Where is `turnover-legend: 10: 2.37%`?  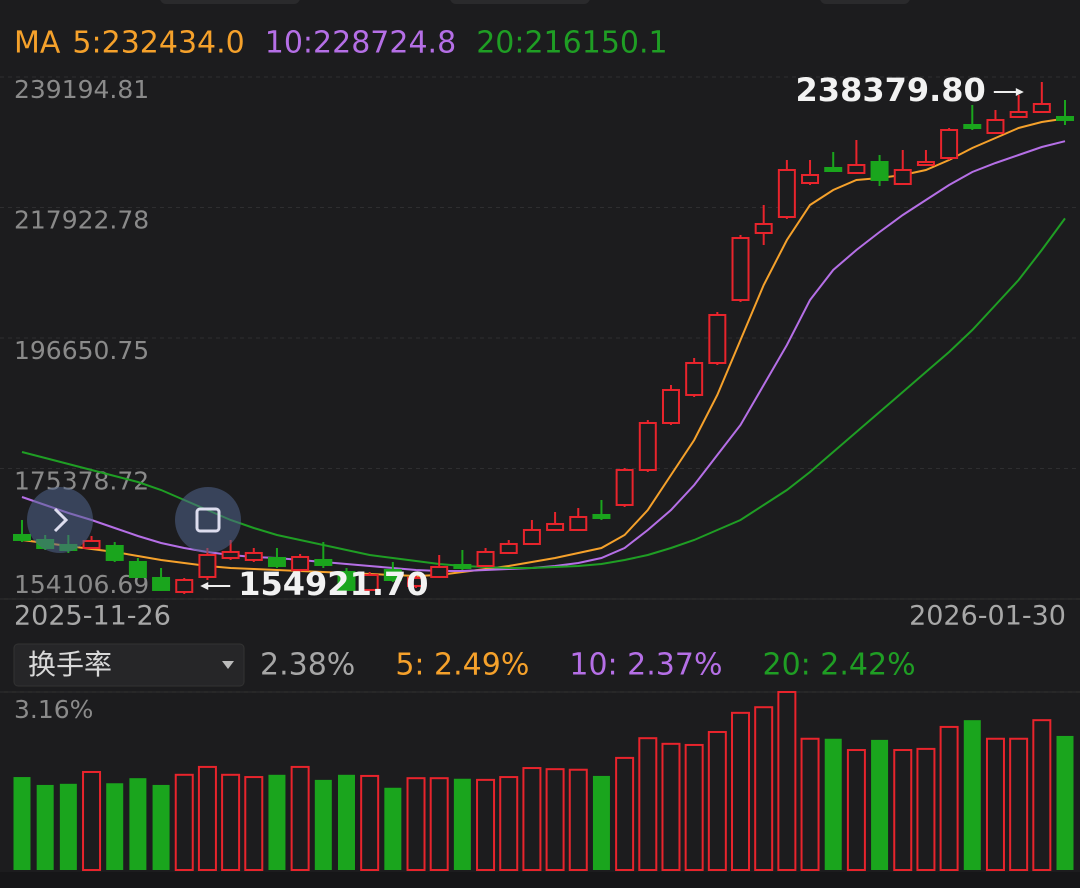 turnover-legend: 10: 2.37% is located at coordinates (645, 665).